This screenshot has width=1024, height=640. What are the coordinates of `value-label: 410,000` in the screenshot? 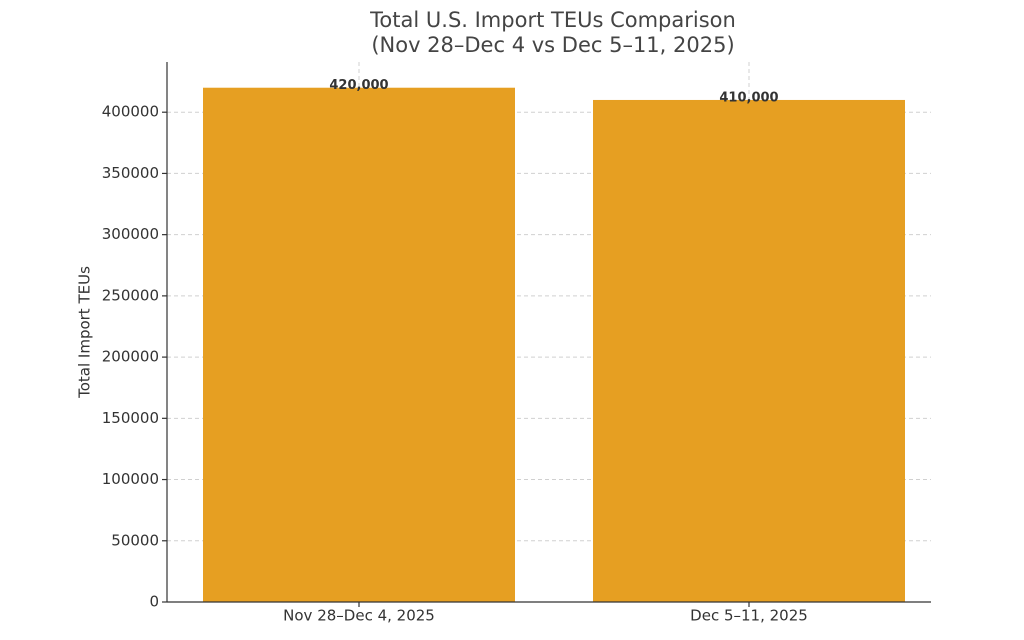 It's located at (748, 97).